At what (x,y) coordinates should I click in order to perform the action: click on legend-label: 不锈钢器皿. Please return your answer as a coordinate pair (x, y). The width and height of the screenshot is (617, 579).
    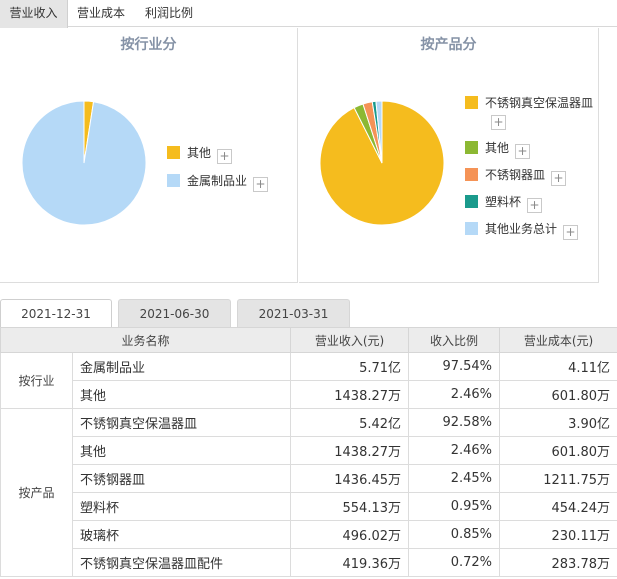
    Looking at the image, I should click on (515, 175).